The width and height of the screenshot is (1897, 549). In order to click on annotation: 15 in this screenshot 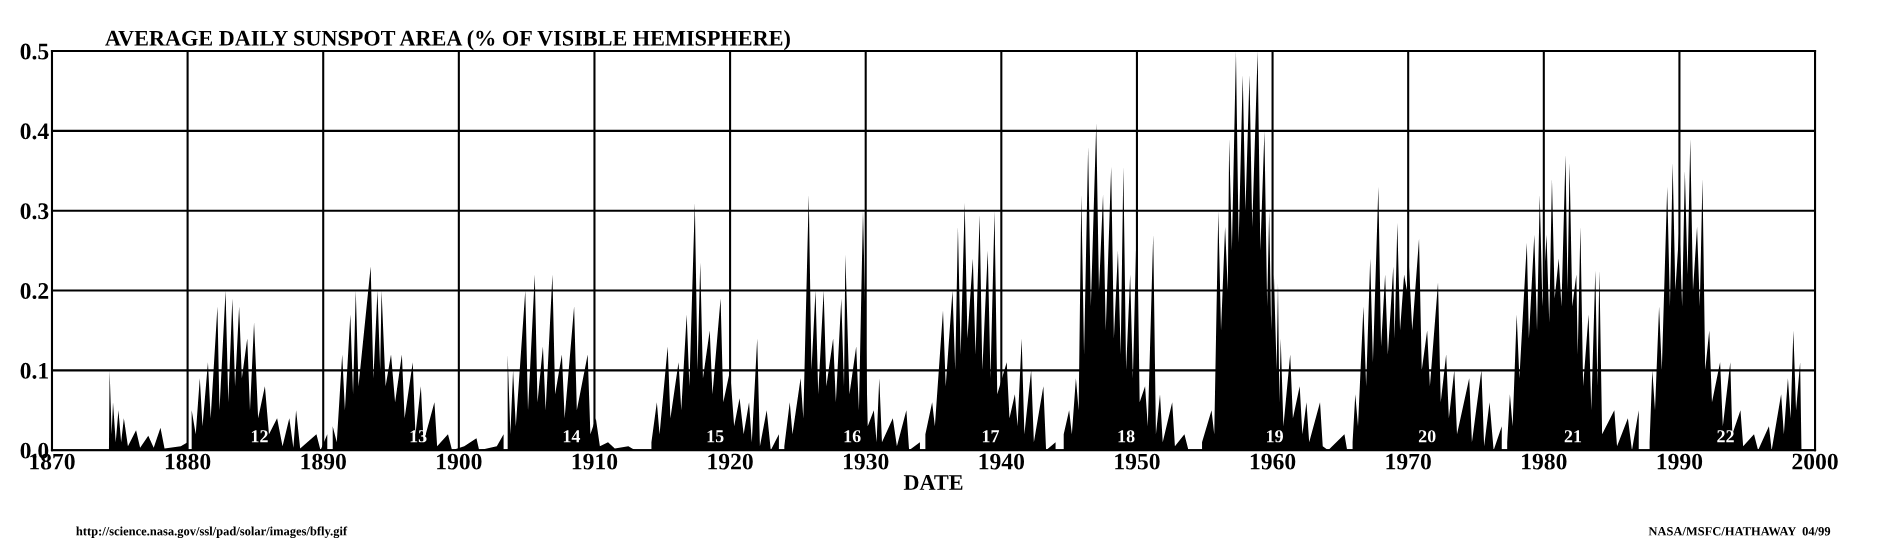, I will do `click(715, 436)`.